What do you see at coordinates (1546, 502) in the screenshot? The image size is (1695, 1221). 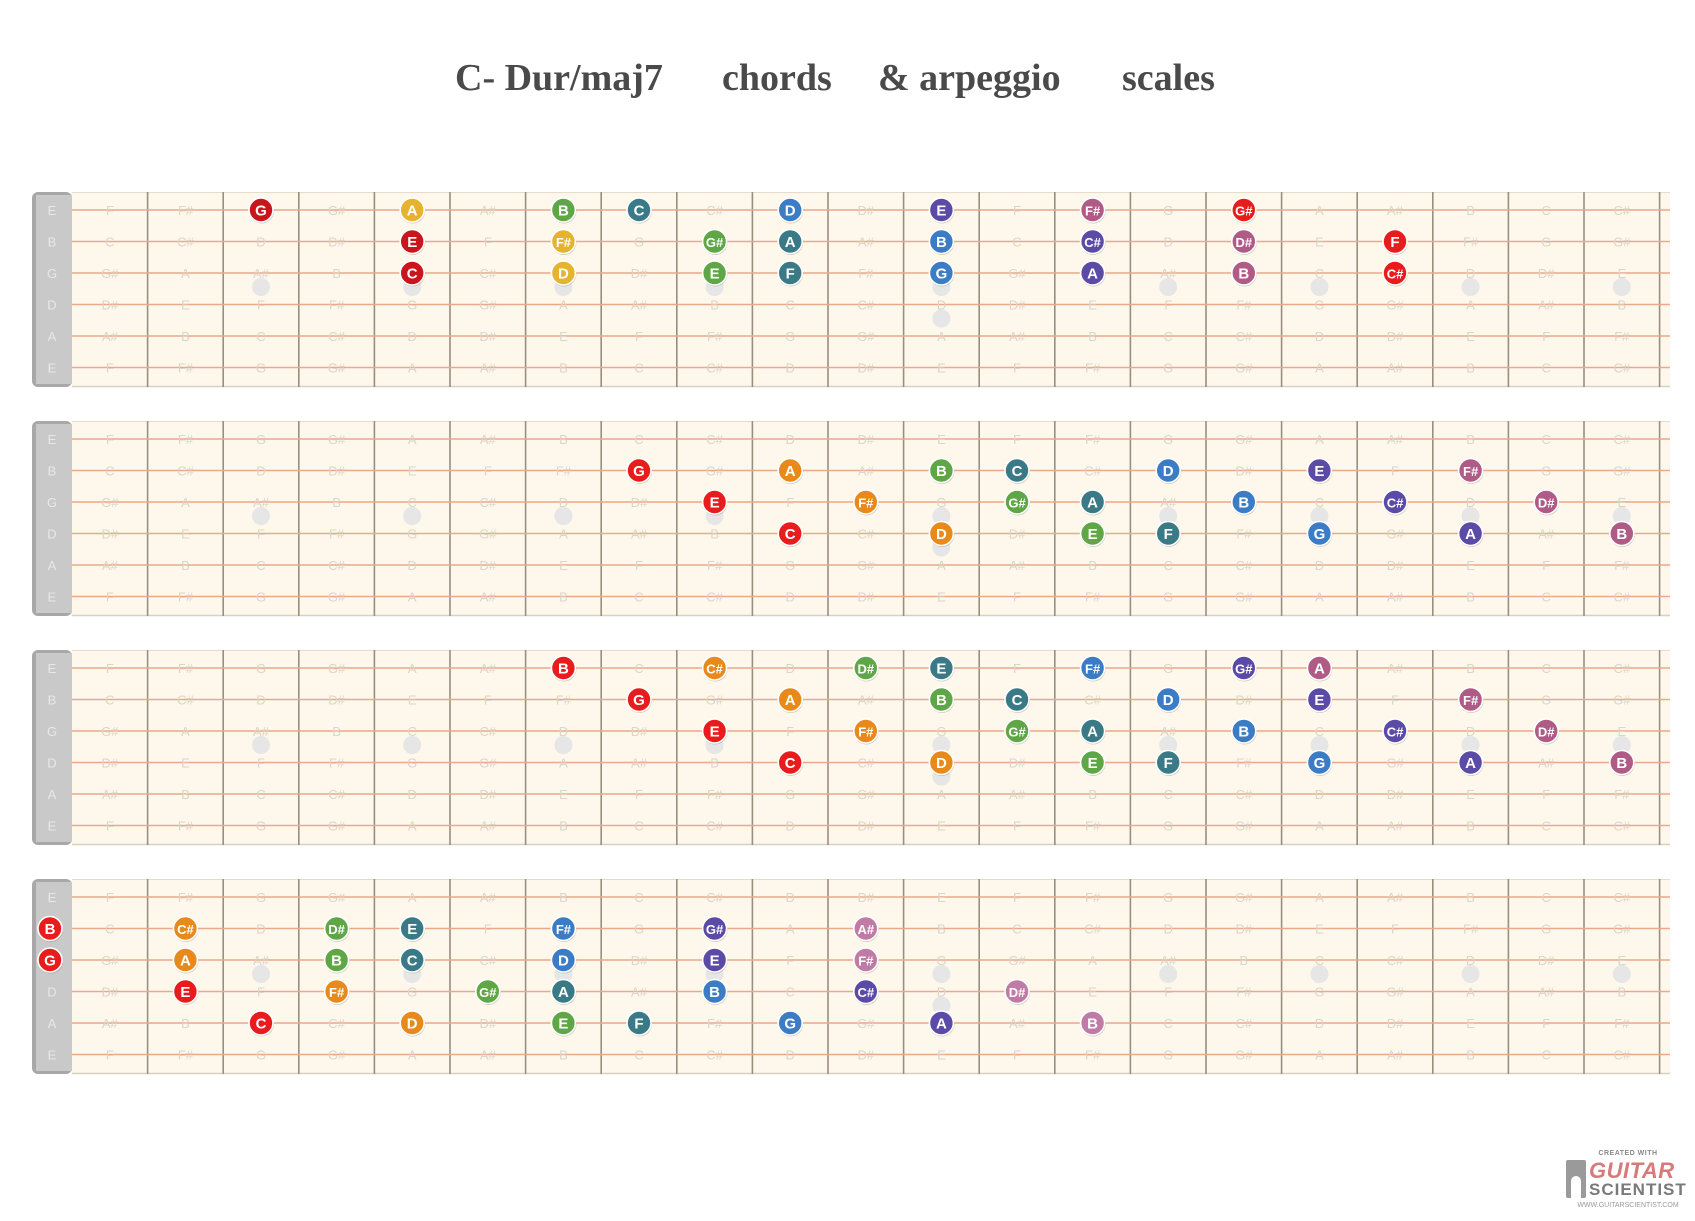 I see `note-marker: D#` at bounding box center [1546, 502].